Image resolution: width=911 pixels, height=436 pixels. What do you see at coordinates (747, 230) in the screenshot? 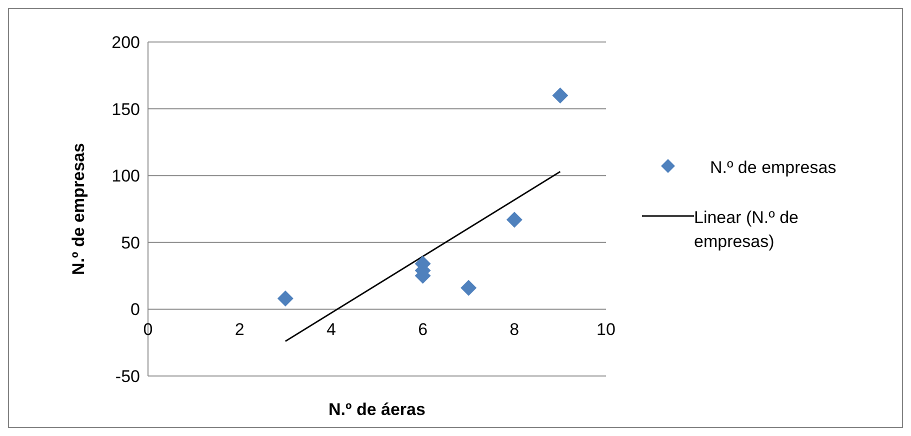
I see `legend-label: Linear (N.º de empresas)` at bounding box center [747, 230].